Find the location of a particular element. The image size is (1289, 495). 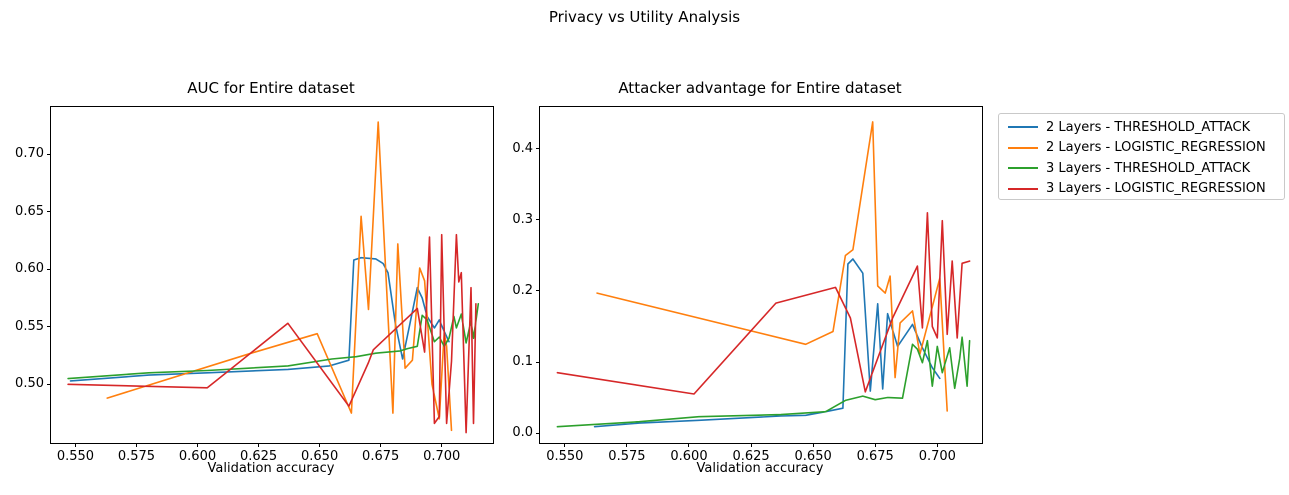

xlabel-auc: Validation accuracy is located at coordinates (271, 468).